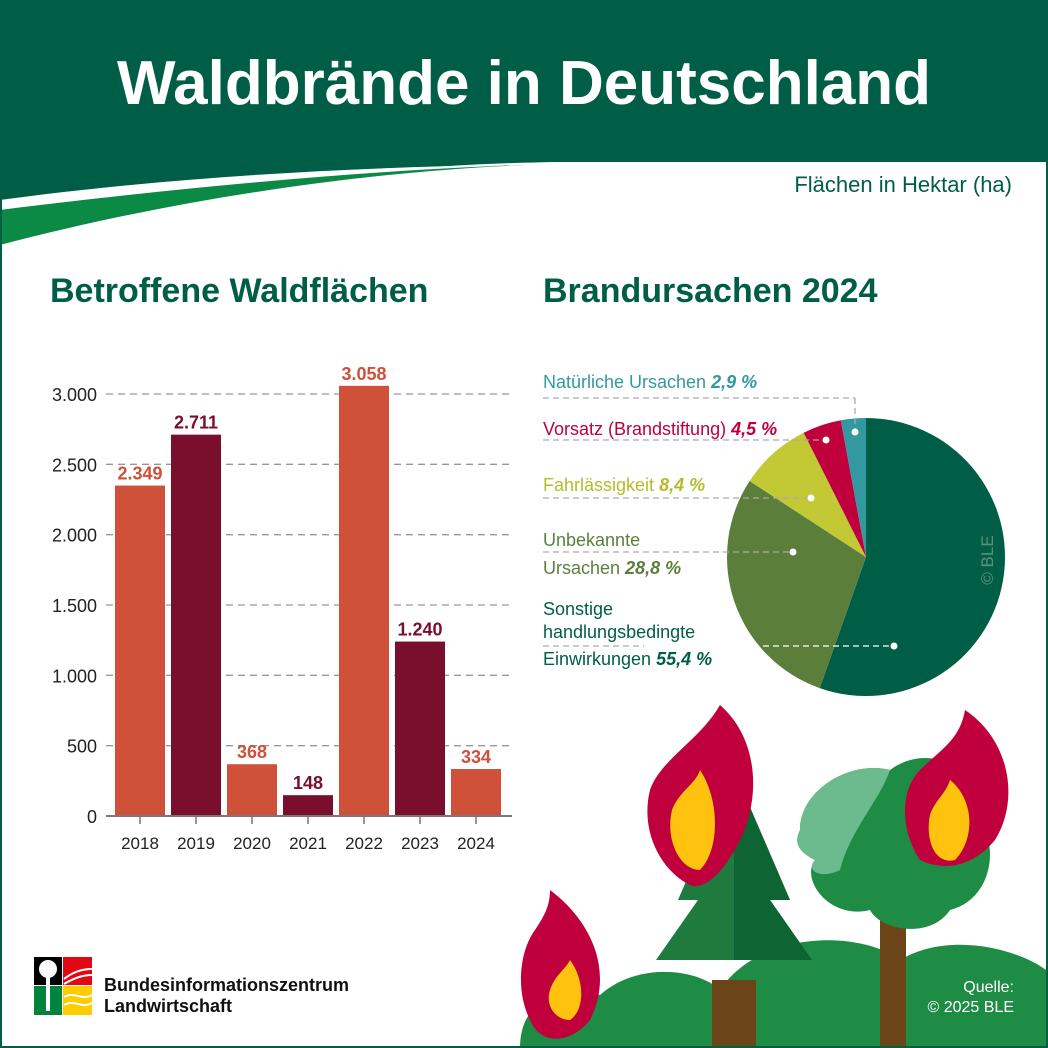 This screenshot has height=1048, width=1048. Describe the element at coordinates (308, 805) in the screenshot. I see `bar-2021` at that location.